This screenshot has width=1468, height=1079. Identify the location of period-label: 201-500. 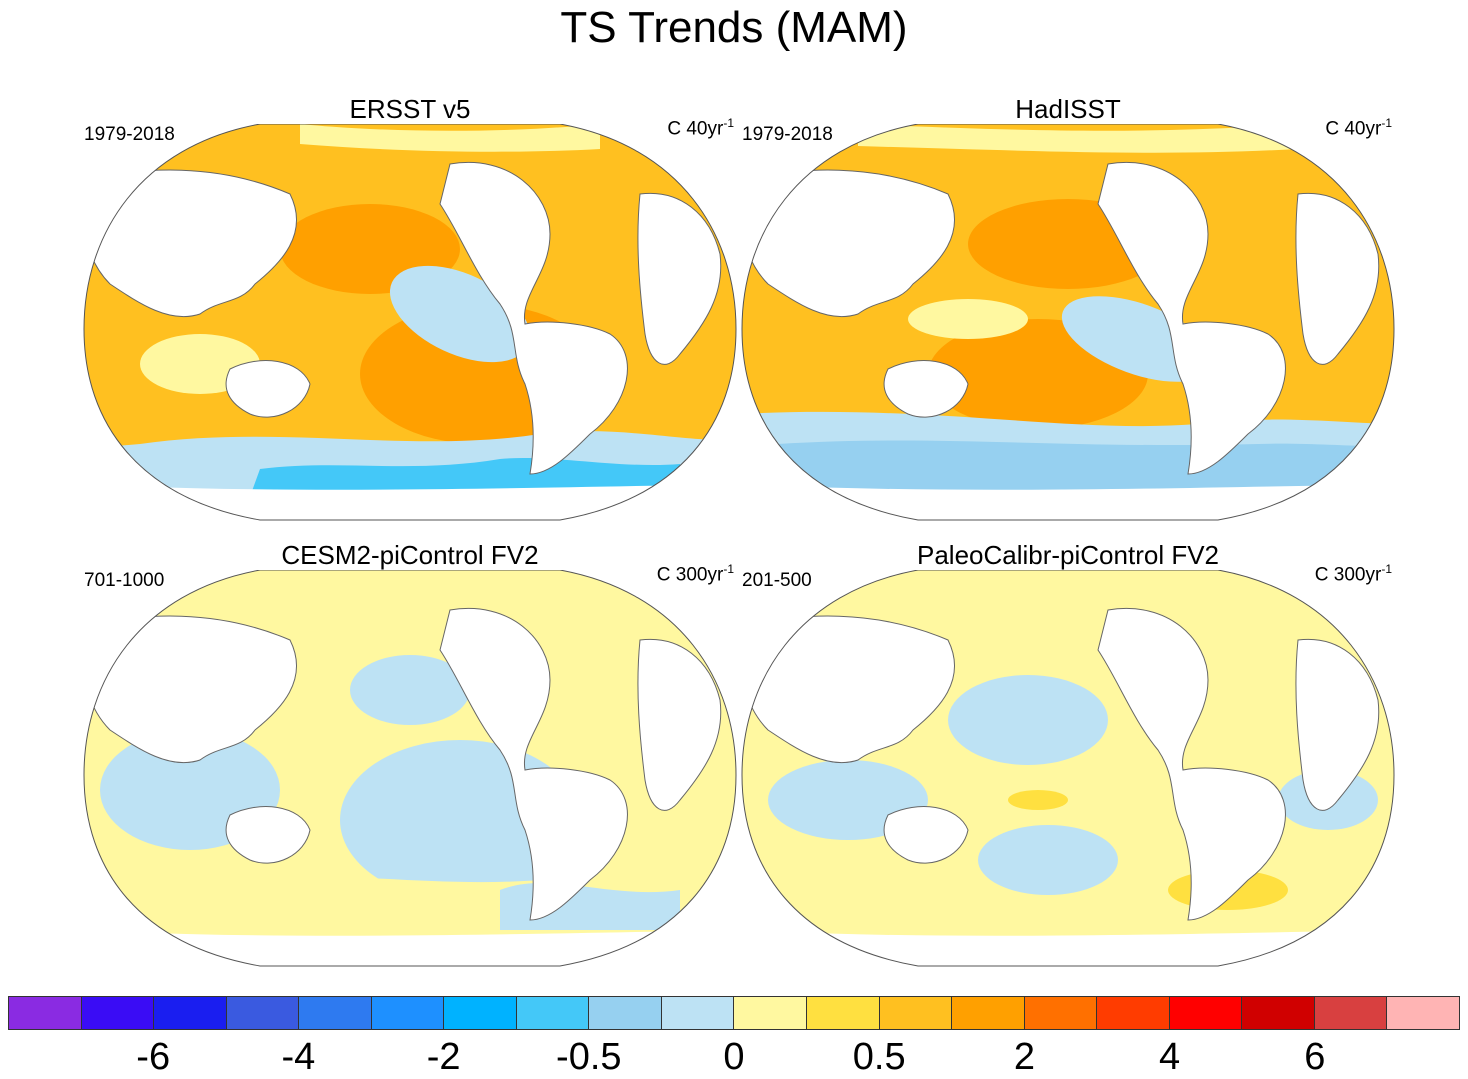
(777, 580).